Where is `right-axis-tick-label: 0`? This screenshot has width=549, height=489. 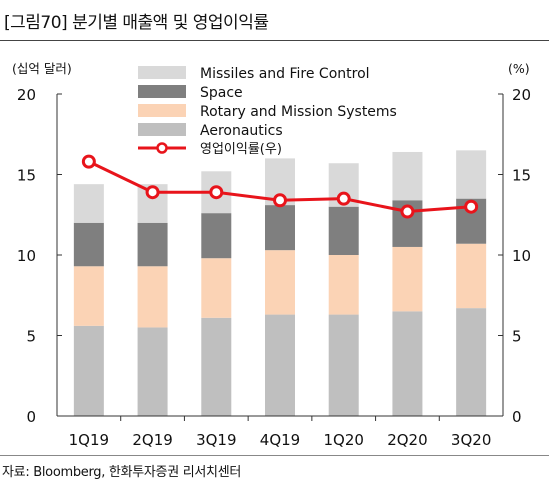
right-axis-tick-label: 0 is located at coordinates (517, 417).